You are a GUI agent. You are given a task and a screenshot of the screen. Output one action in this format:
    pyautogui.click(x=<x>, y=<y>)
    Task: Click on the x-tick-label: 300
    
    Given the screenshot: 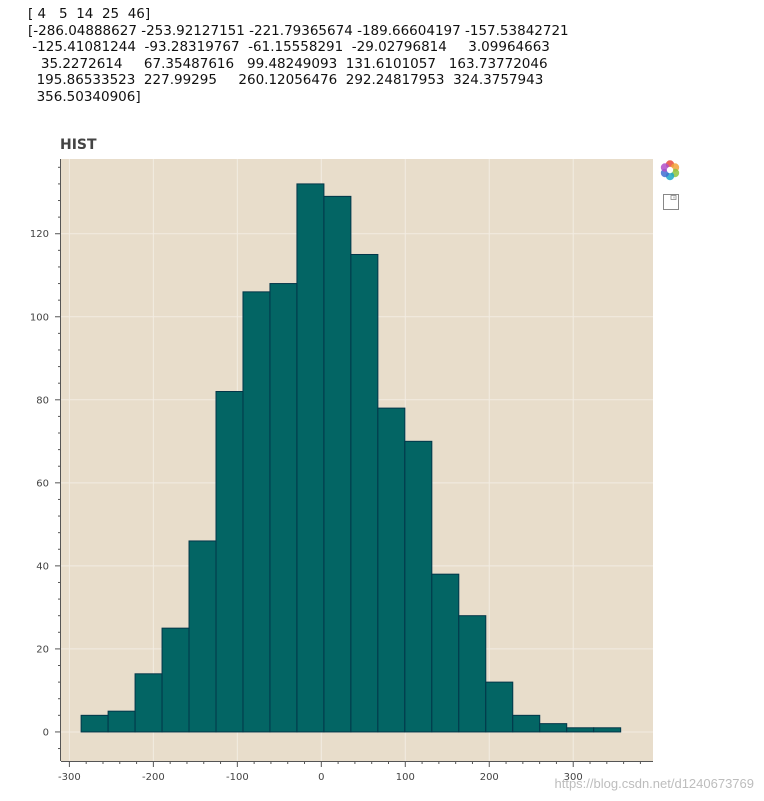 What is the action you would take?
    pyautogui.click(x=573, y=777)
    